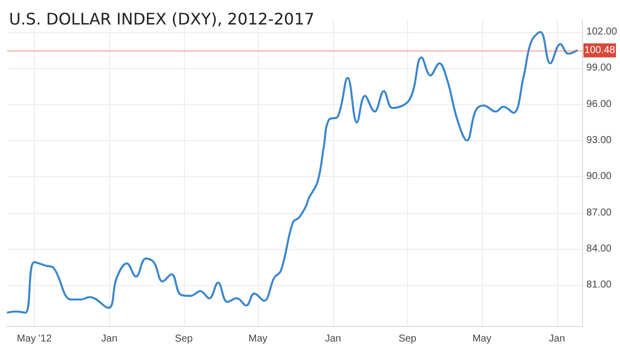 The image size is (620, 351). What do you see at coordinates (34, 339) in the screenshot?
I see `x-tick-label: May '12` at bounding box center [34, 339].